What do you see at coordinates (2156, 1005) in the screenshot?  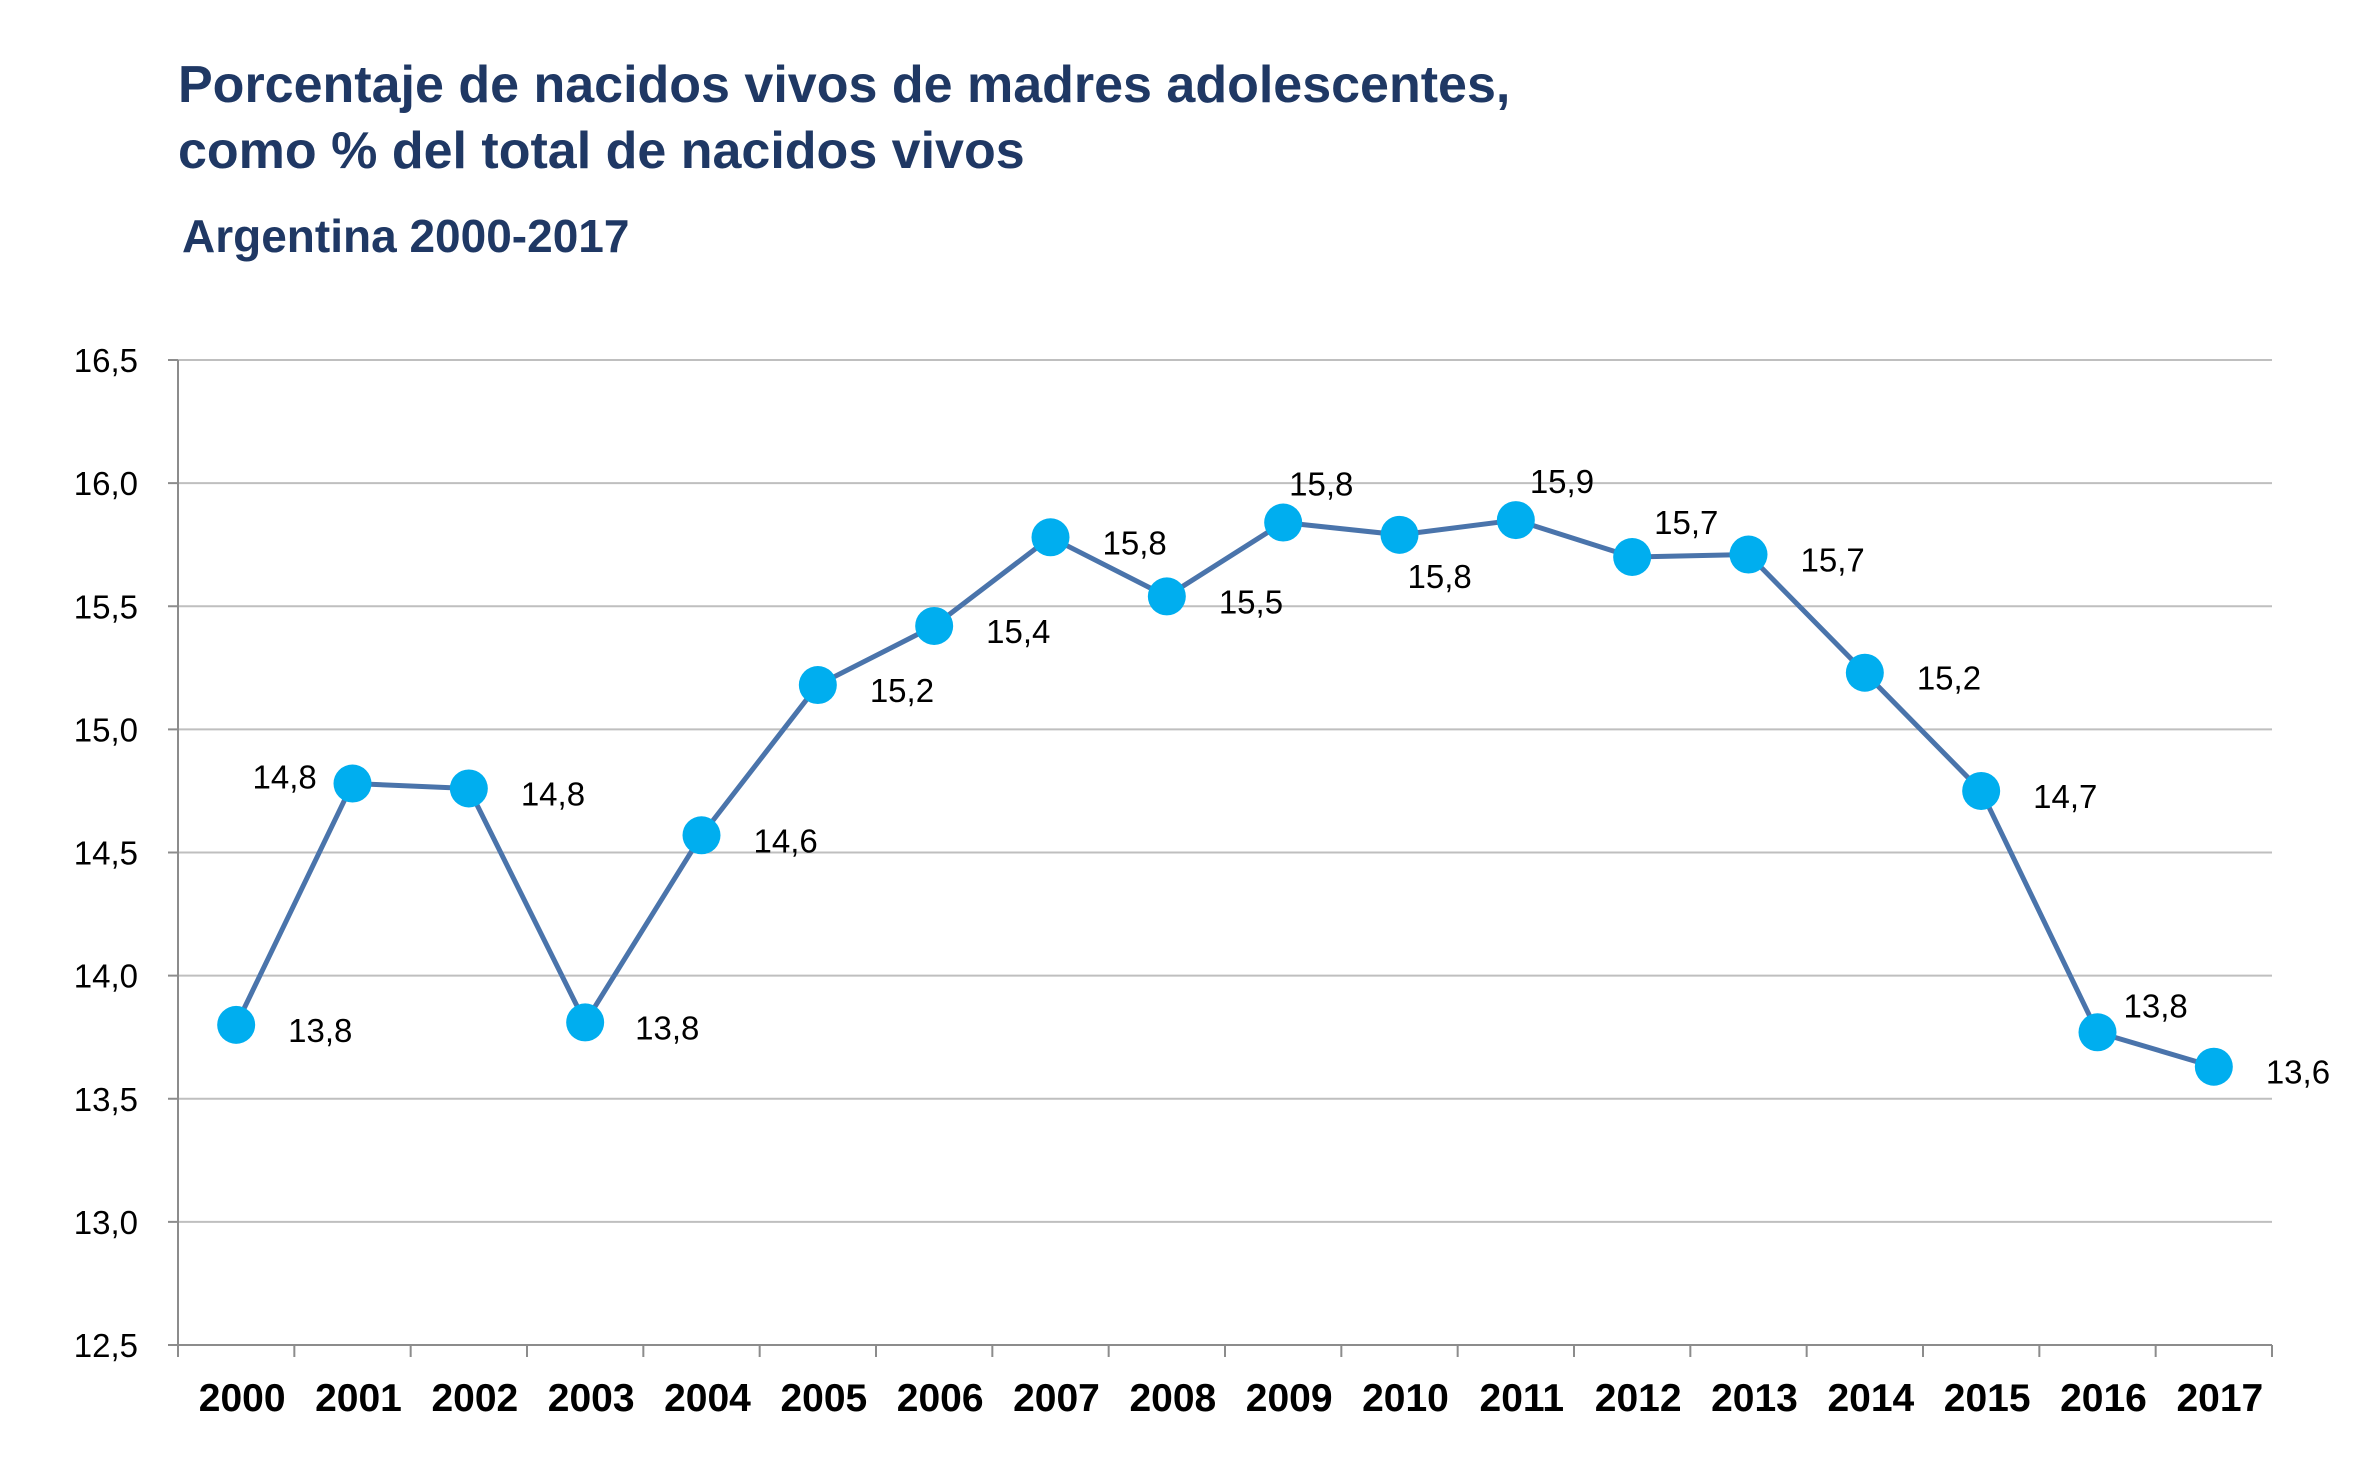 I see `data-label-2016: 13,8` at bounding box center [2156, 1005].